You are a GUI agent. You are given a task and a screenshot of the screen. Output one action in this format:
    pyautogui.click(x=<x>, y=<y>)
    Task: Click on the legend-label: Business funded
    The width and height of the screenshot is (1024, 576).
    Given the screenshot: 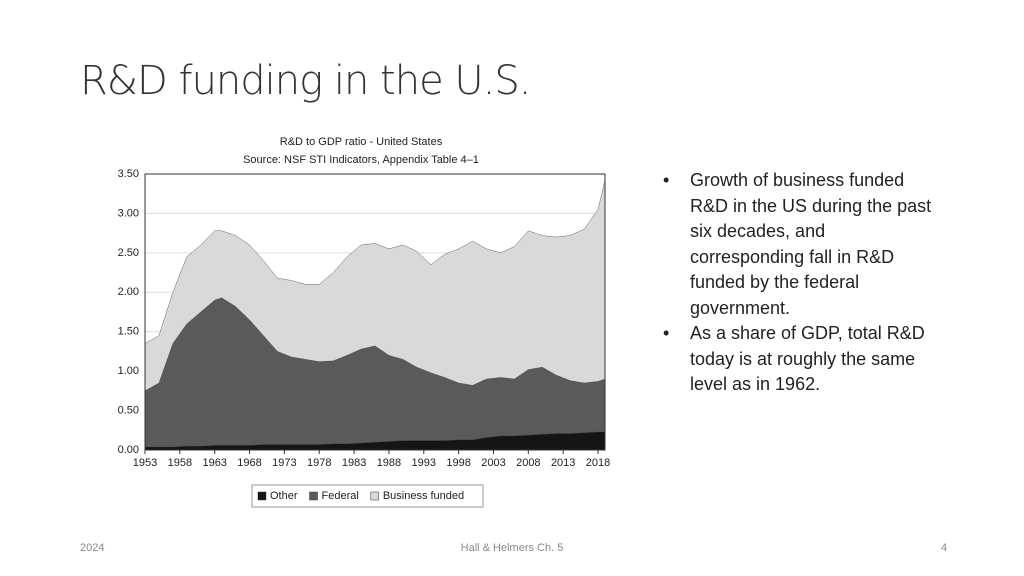 What is the action you would take?
    pyautogui.click(x=423, y=496)
    